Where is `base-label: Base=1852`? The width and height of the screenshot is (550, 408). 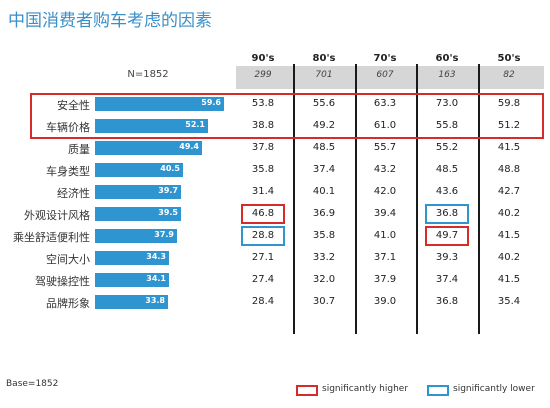 base-label: Base=1852 is located at coordinates (32, 384).